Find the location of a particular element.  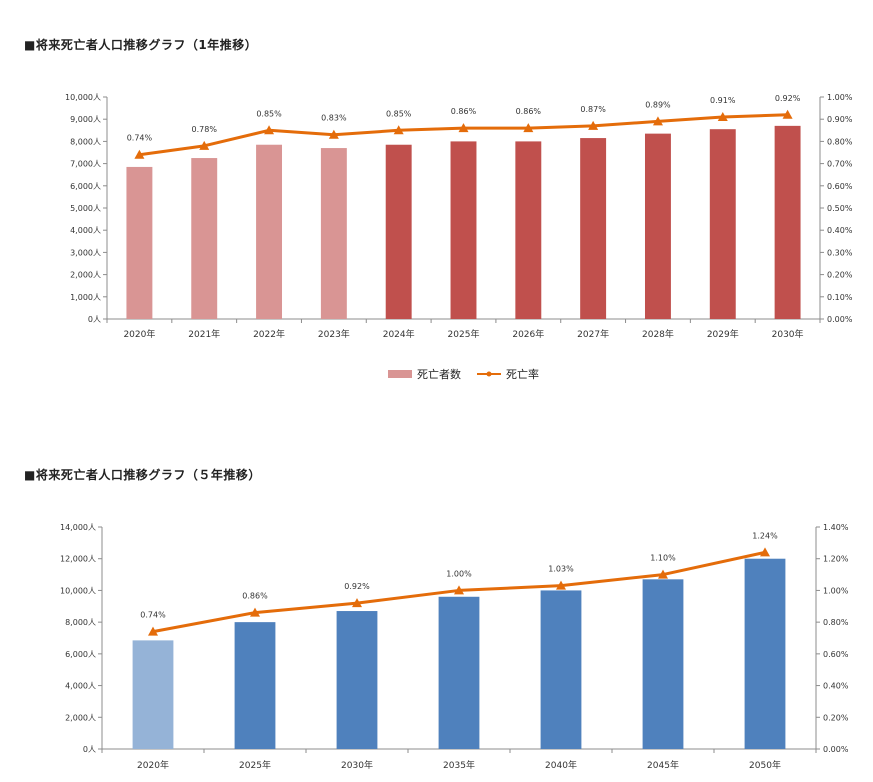

y2-tick-label: 0.40% is located at coordinates (840, 230).